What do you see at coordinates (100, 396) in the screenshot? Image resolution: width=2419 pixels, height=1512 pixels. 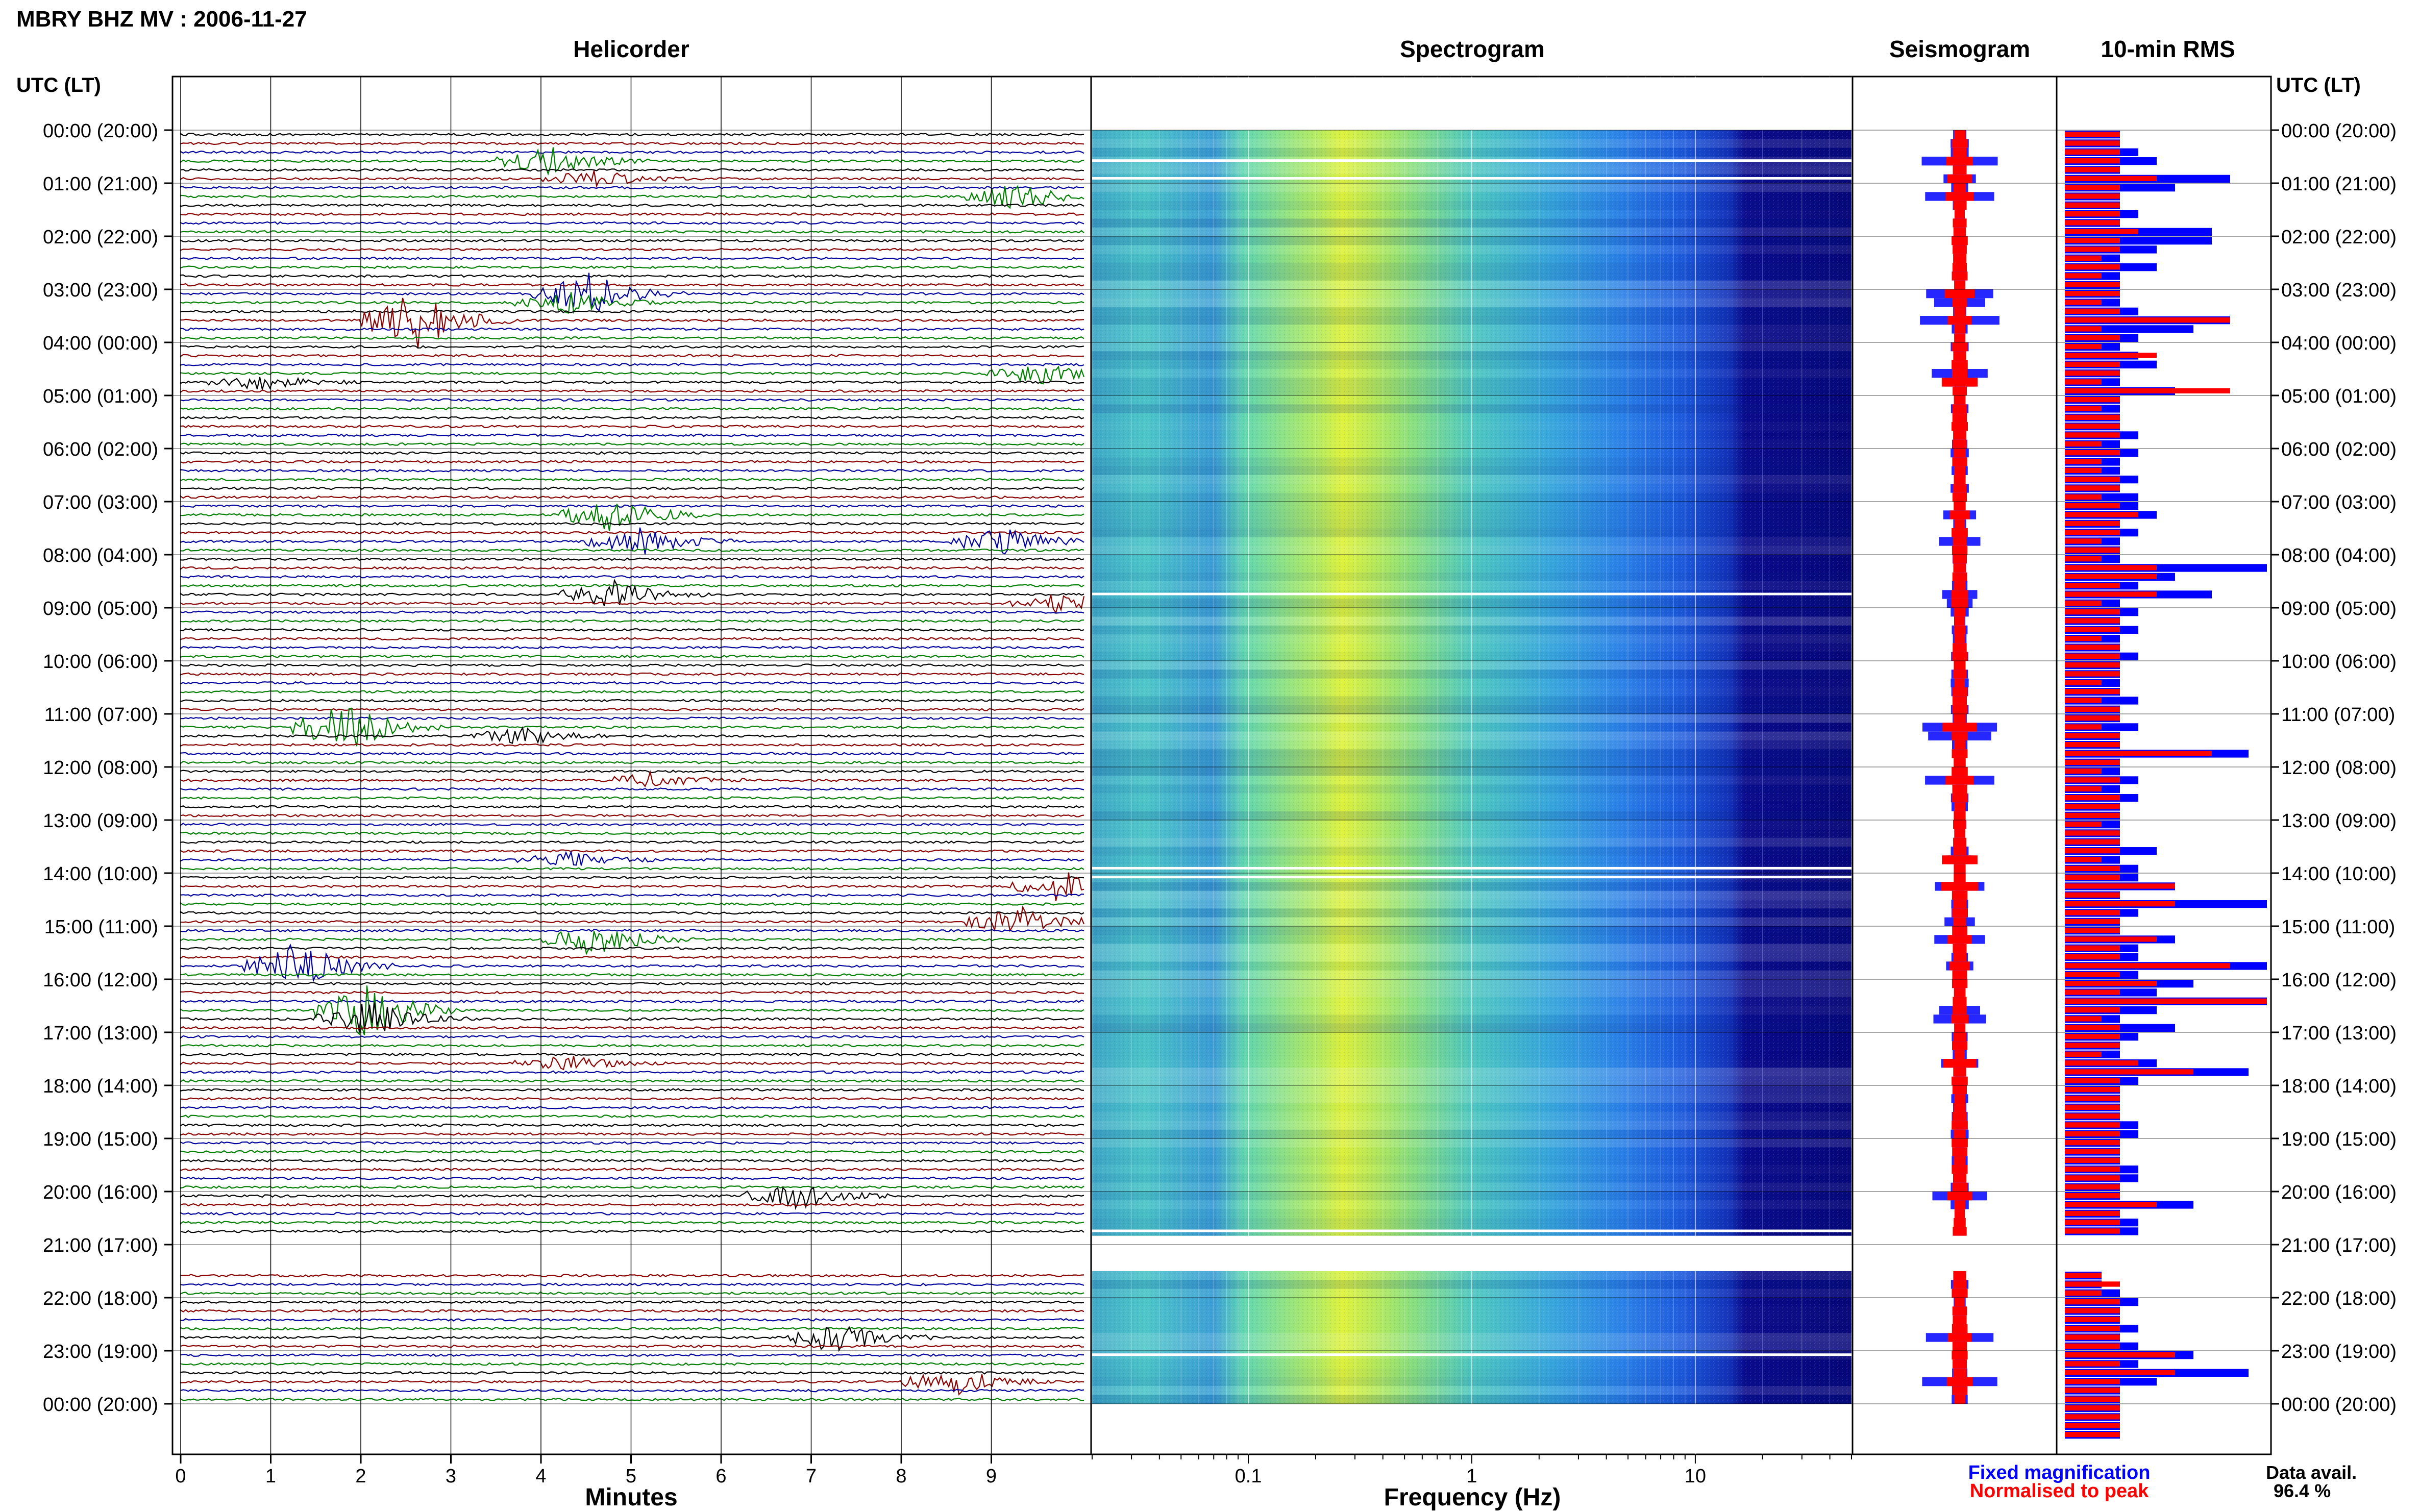 I see `time-label-left: 05:00 (01:00)` at bounding box center [100, 396].